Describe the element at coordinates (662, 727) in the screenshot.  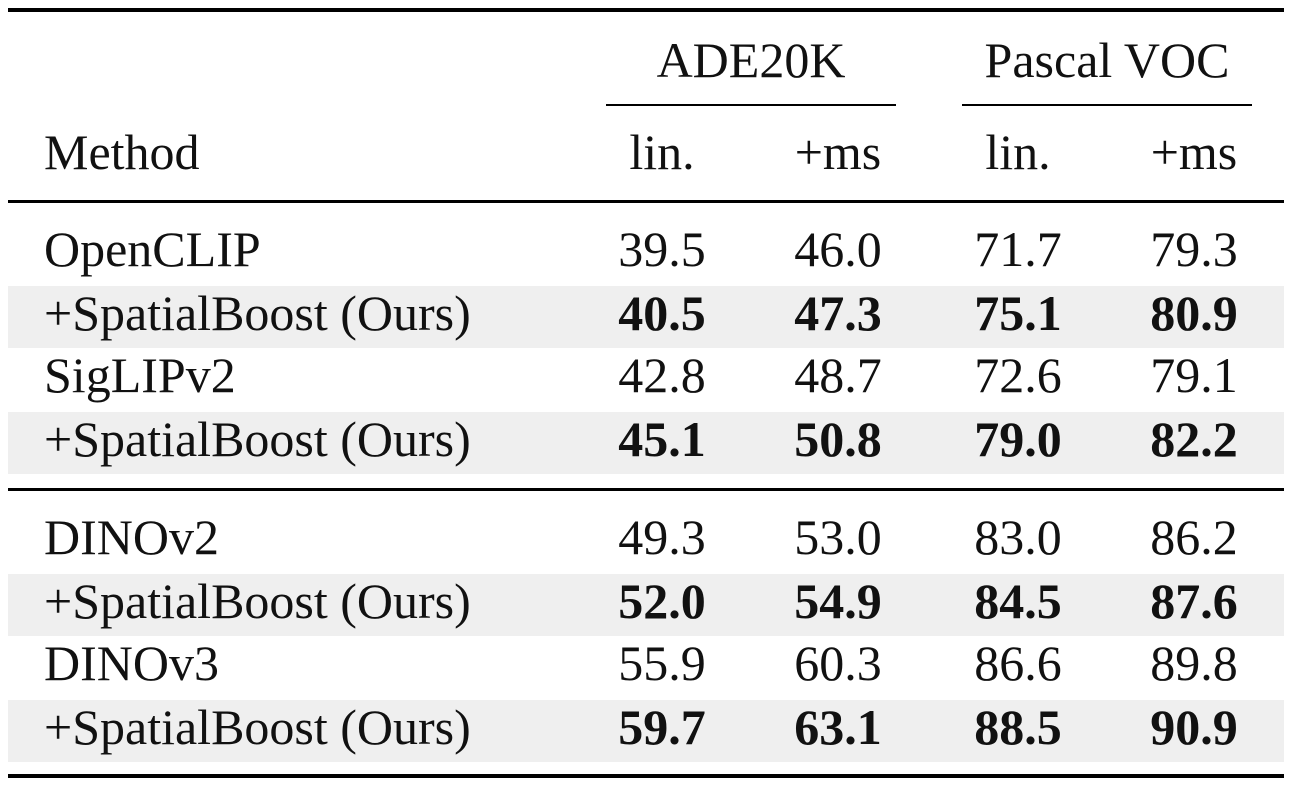
I see `value-cell-best: 59.7` at that location.